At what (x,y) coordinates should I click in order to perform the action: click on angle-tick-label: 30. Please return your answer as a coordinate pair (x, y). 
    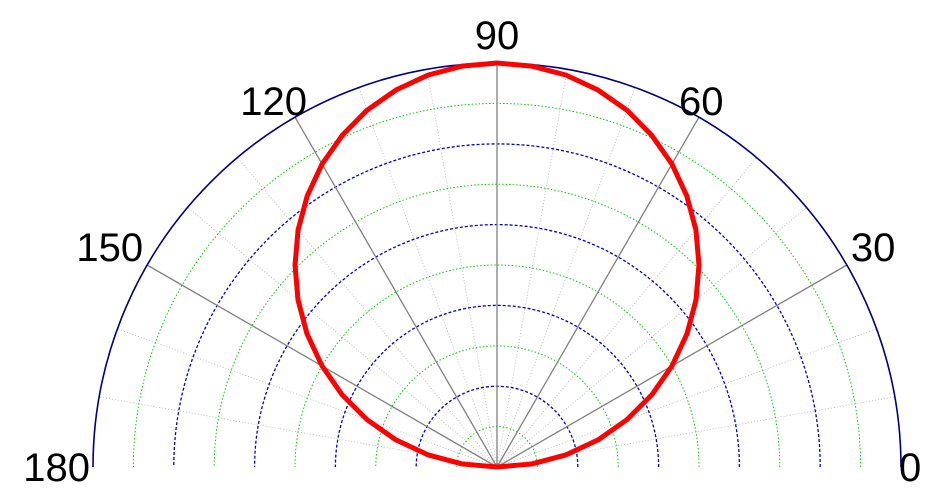
    Looking at the image, I should click on (873, 248).